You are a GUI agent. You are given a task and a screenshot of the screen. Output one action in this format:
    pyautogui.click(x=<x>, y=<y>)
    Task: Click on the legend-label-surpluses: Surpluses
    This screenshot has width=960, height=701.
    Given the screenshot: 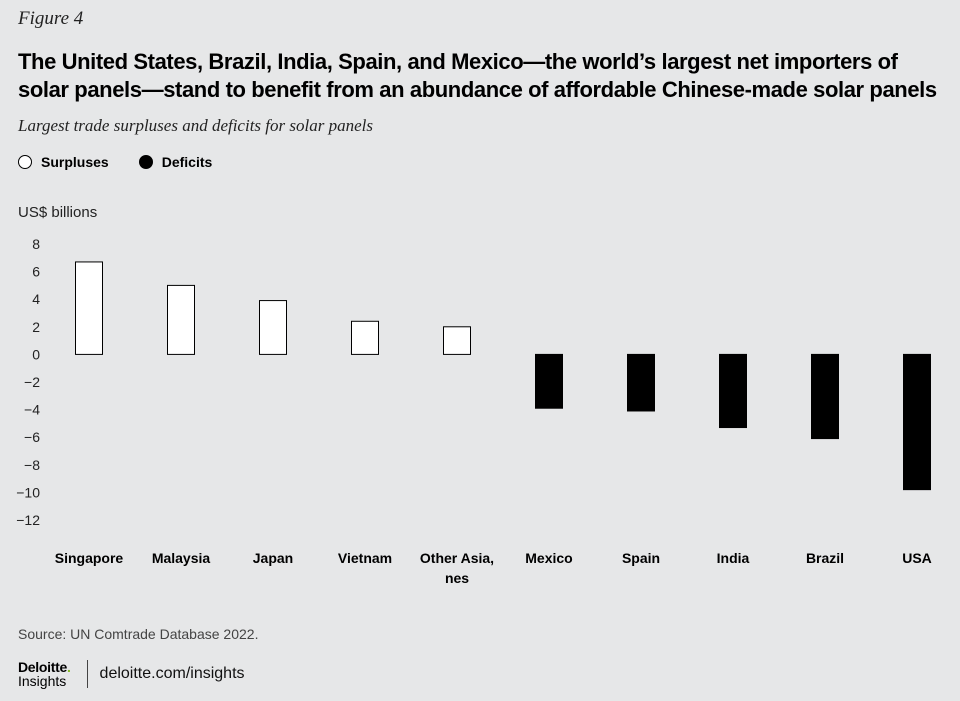 What is the action you would take?
    pyautogui.click(x=75, y=162)
    